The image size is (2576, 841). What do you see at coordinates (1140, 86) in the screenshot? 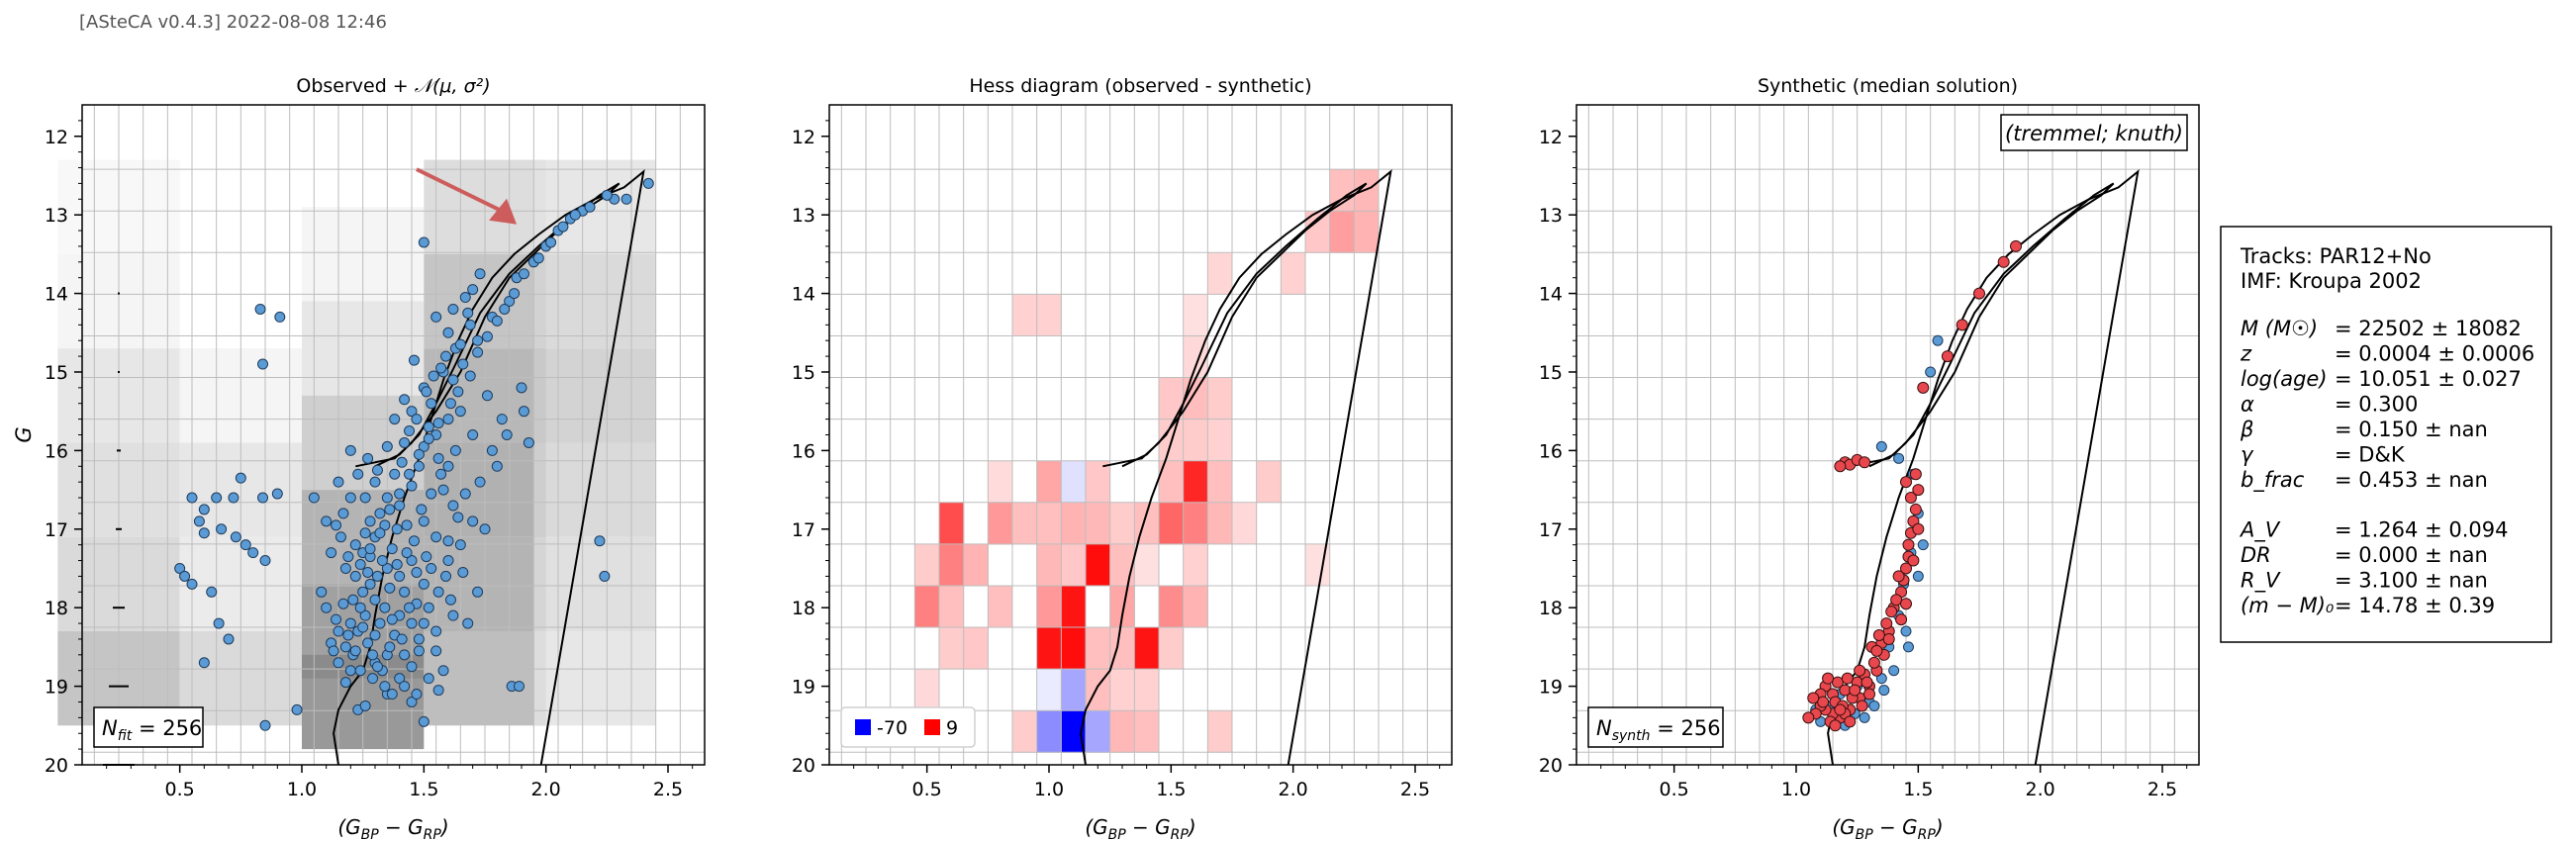
I see `panel-title: Hess diagram (observed - synthetic)` at bounding box center [1140, 86].